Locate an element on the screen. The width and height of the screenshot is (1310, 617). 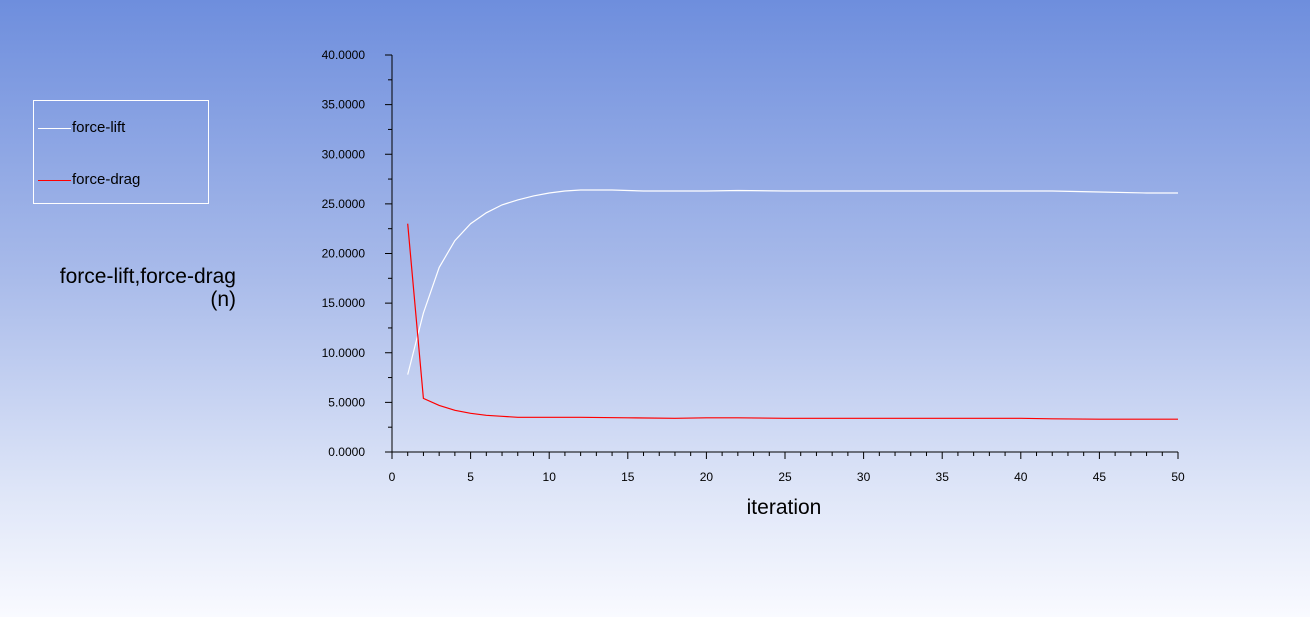
y-tick-label: 25.0000 is located at coordinates (344, 204).